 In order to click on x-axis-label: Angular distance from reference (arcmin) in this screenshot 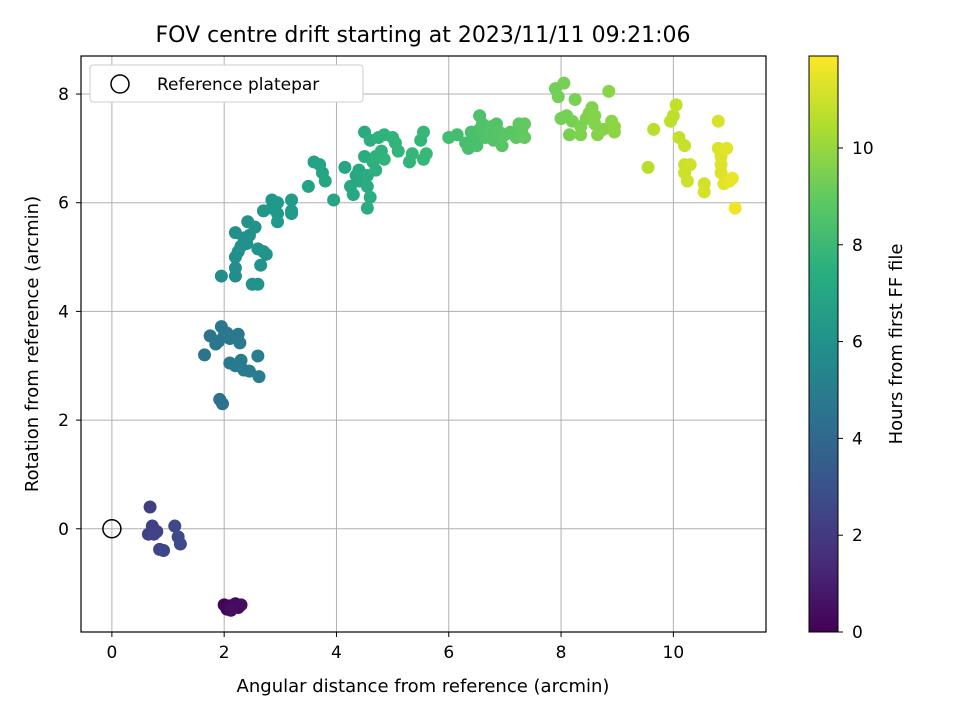, I will do `click(423, 686)`.